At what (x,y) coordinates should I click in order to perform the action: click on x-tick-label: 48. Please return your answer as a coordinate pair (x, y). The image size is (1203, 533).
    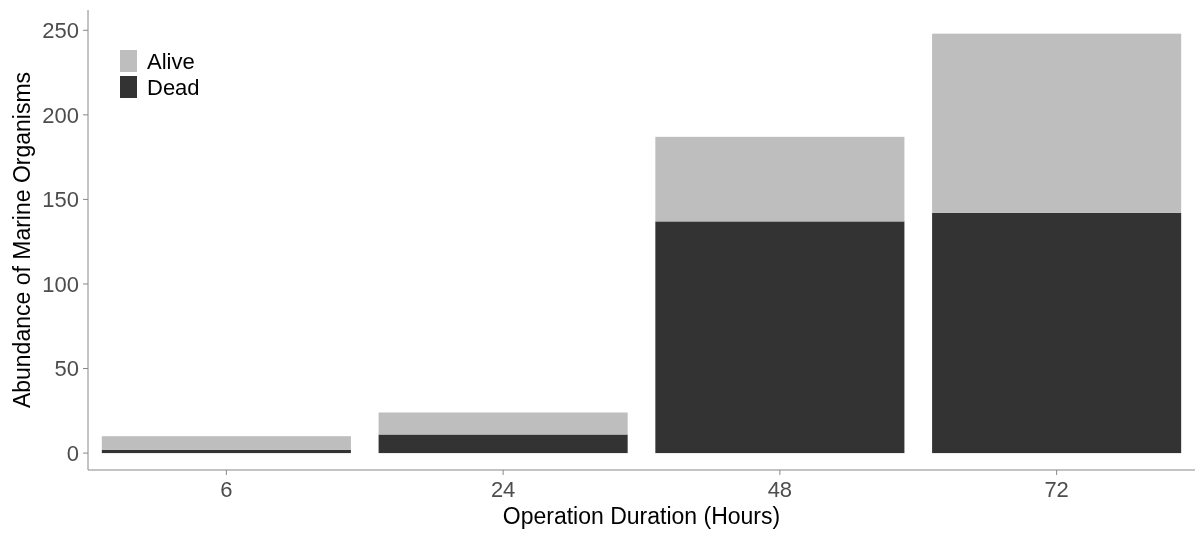
    Looking at the image, I should click on (780, 489).